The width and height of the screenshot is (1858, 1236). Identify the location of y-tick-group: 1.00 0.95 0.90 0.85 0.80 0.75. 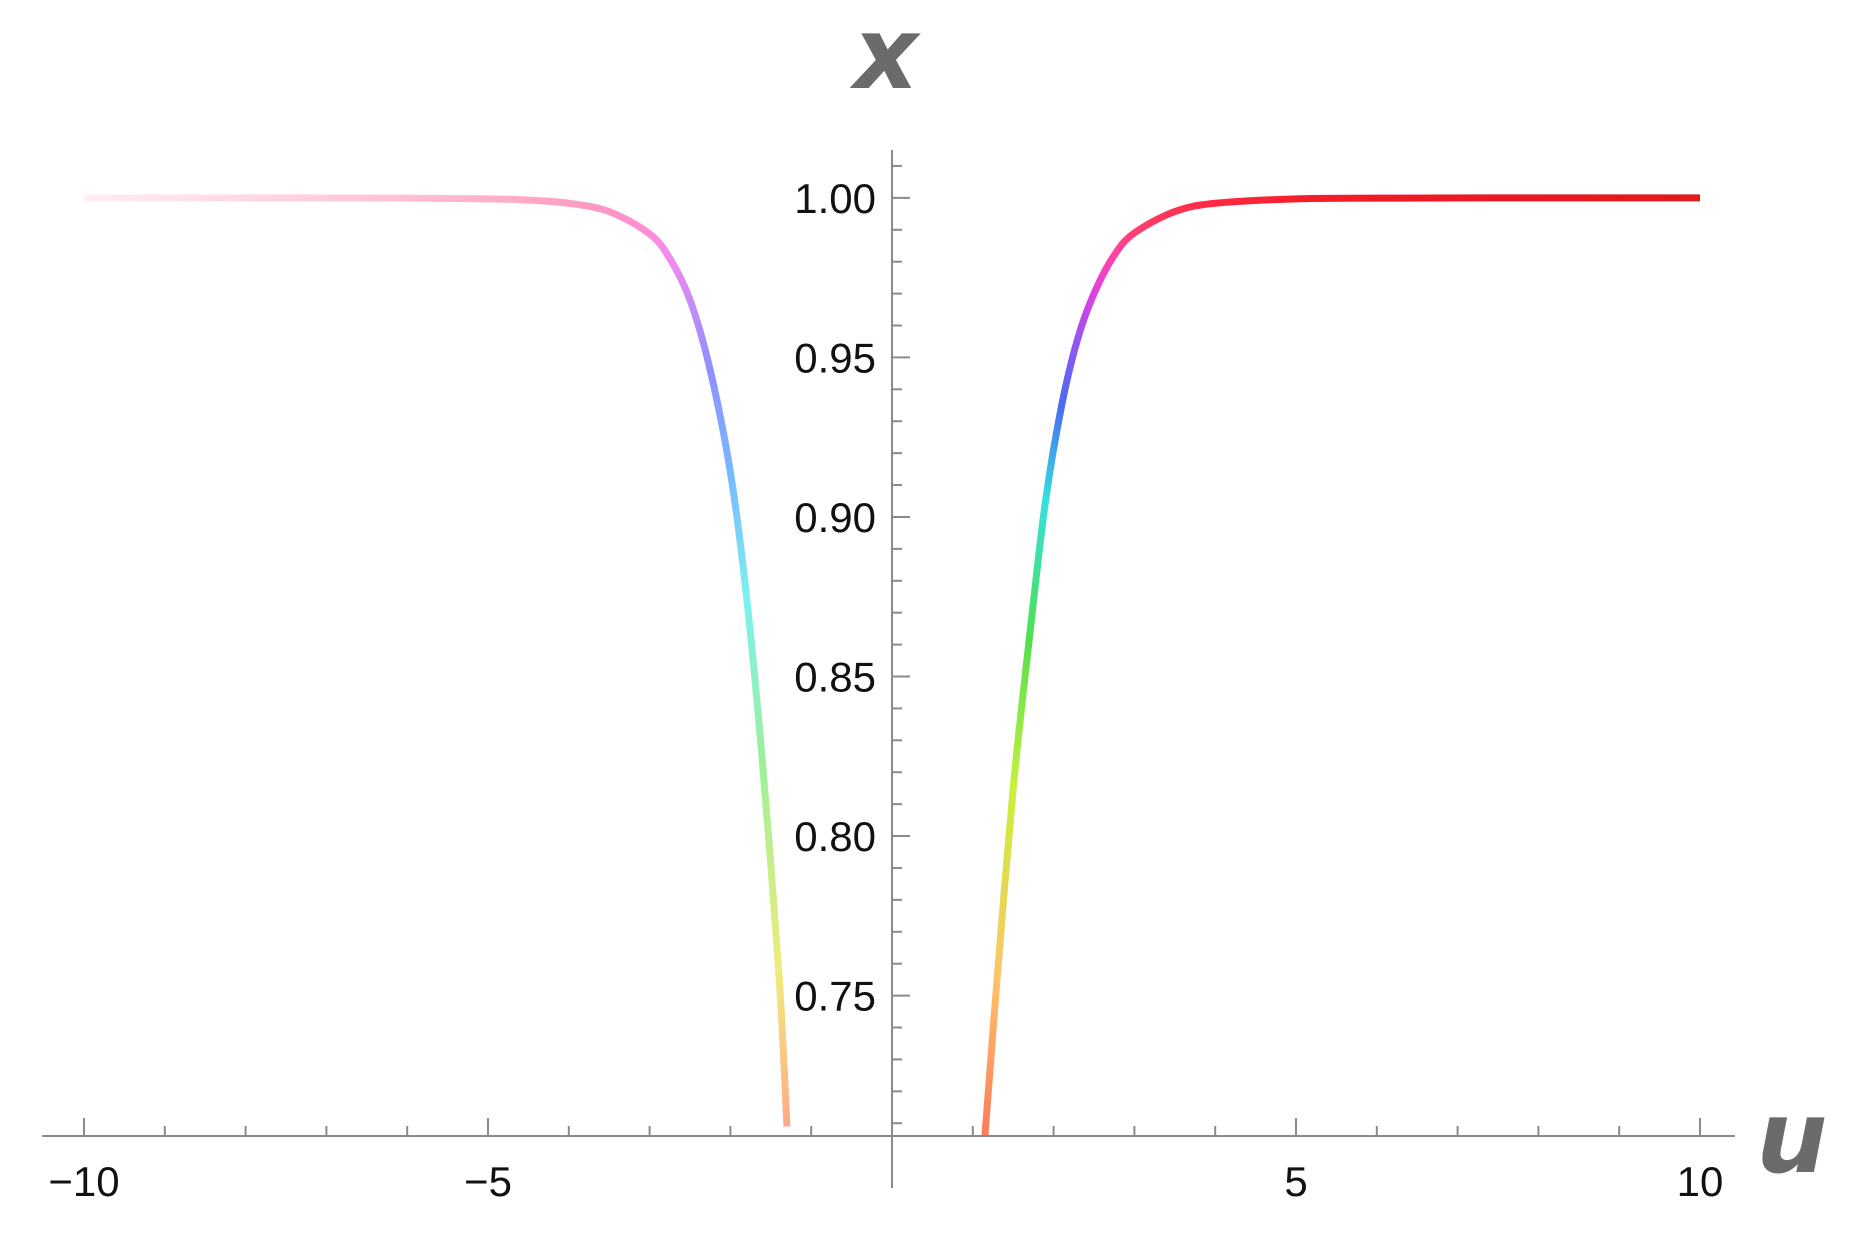
(852, 644).